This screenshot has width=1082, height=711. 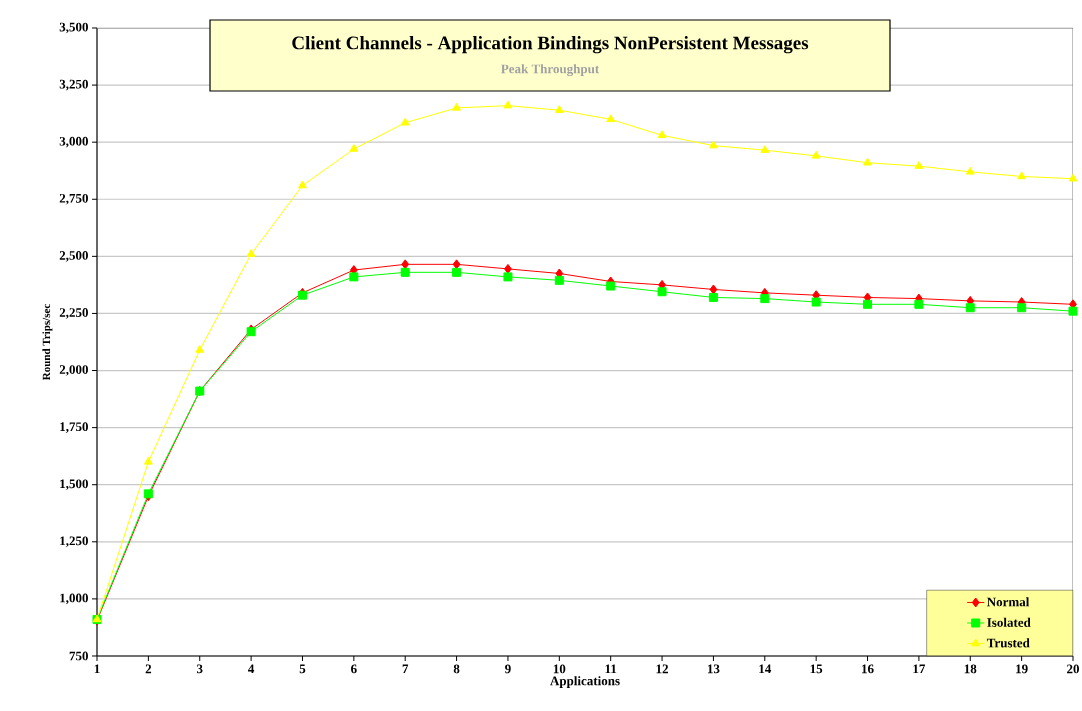 I want to click on x-tick-label: 3, so click(x=199, y=669).